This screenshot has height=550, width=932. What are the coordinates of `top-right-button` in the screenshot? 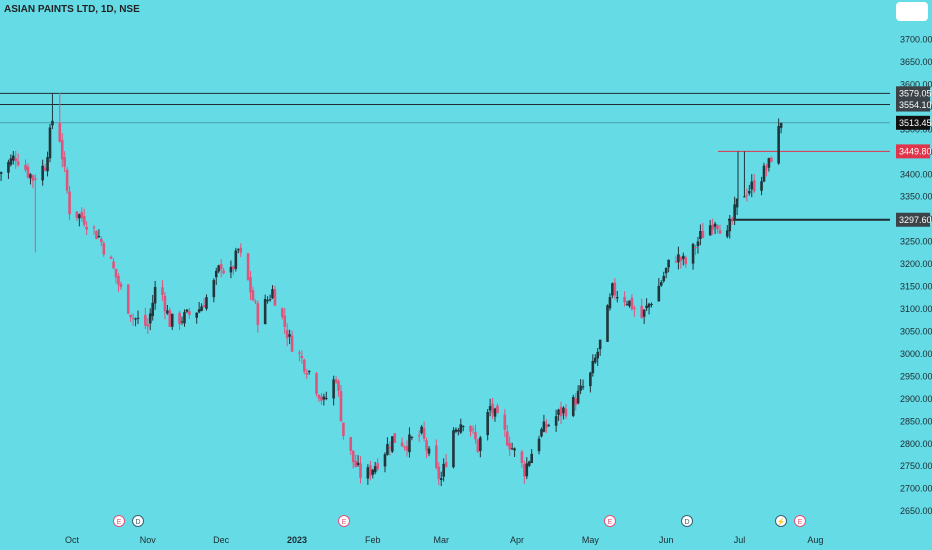 It's located at (912, 11).